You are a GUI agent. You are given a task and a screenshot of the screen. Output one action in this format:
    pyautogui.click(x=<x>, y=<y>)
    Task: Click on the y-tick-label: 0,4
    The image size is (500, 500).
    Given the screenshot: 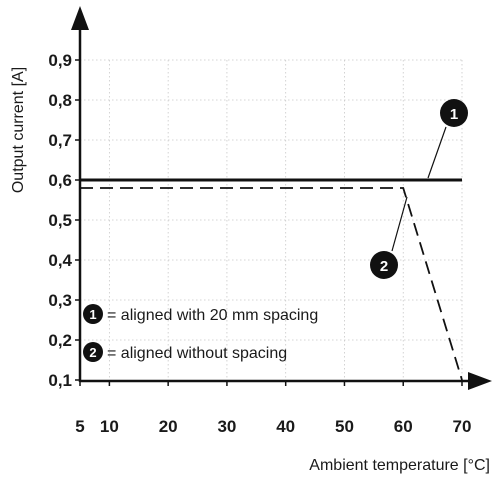 What is the action you would take?
    pyautogui.click(x=60, y=260)
    